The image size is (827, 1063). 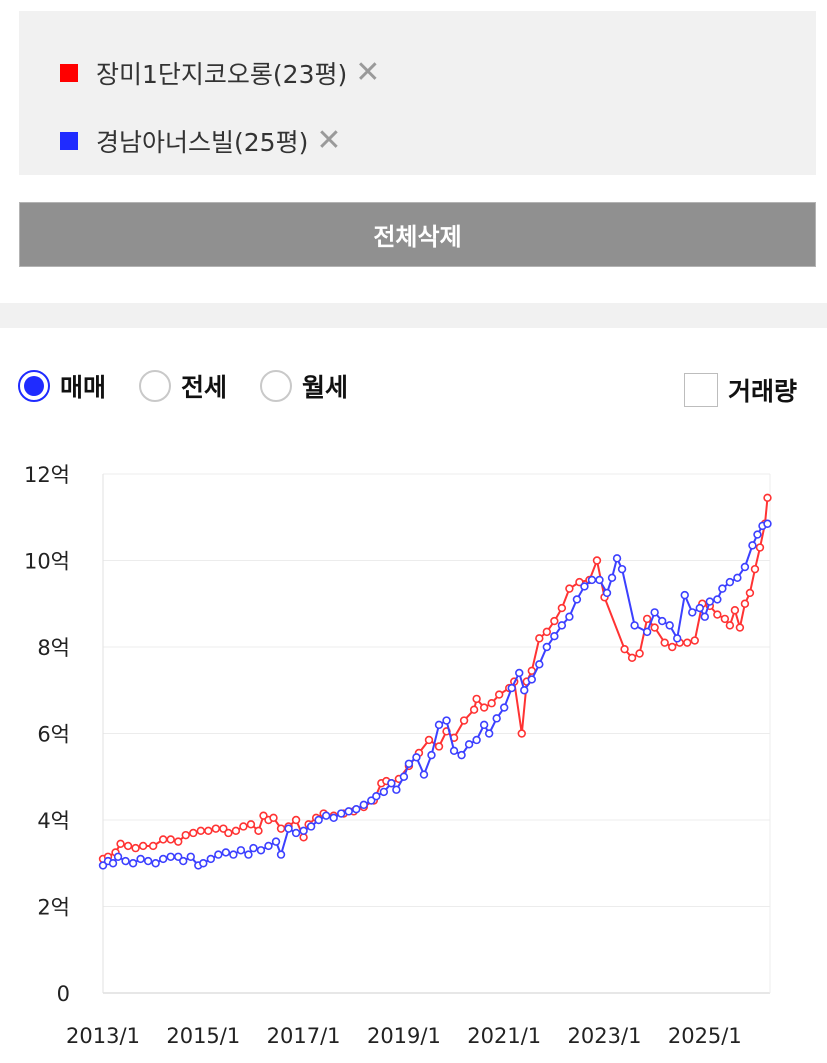 I want to click on delete-all-button: 전체삭제, so click(x=417, y=234).